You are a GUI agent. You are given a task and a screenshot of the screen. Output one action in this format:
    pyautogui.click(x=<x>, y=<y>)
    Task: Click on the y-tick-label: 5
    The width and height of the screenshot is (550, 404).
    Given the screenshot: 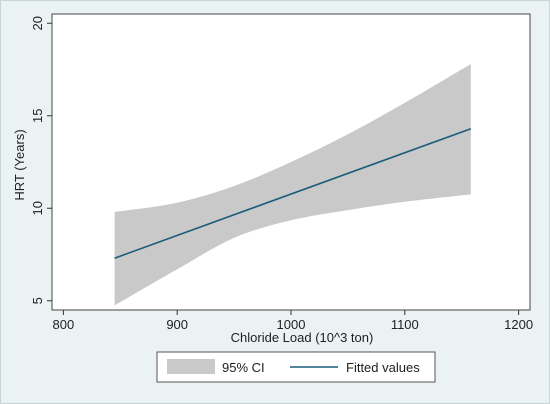 What is the action you would take?
    pyautogui.click(x=37, y=300)
    